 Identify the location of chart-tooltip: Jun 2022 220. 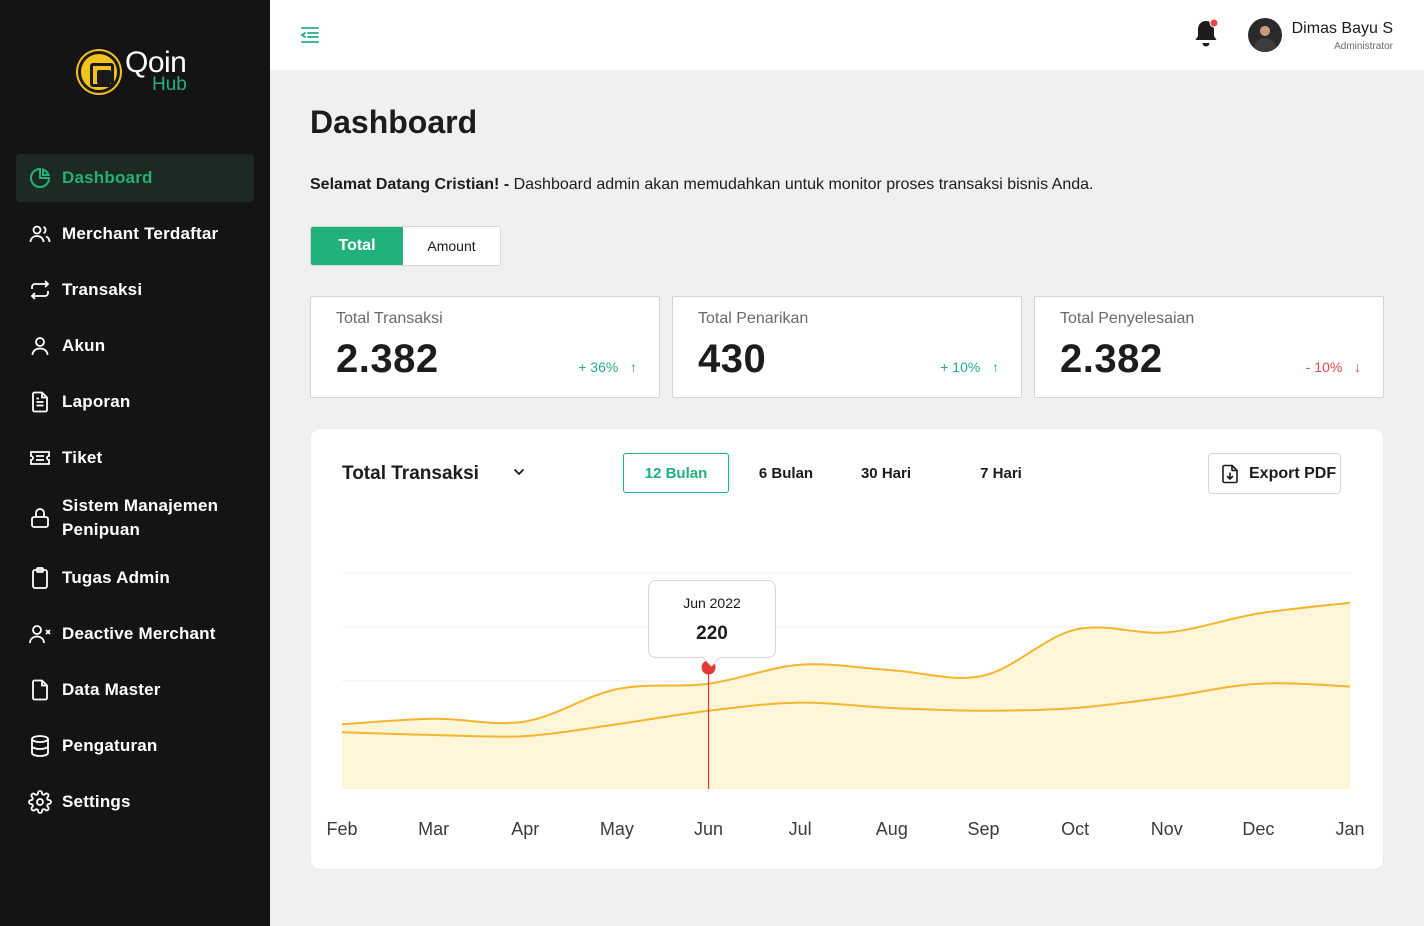
(712, 619).